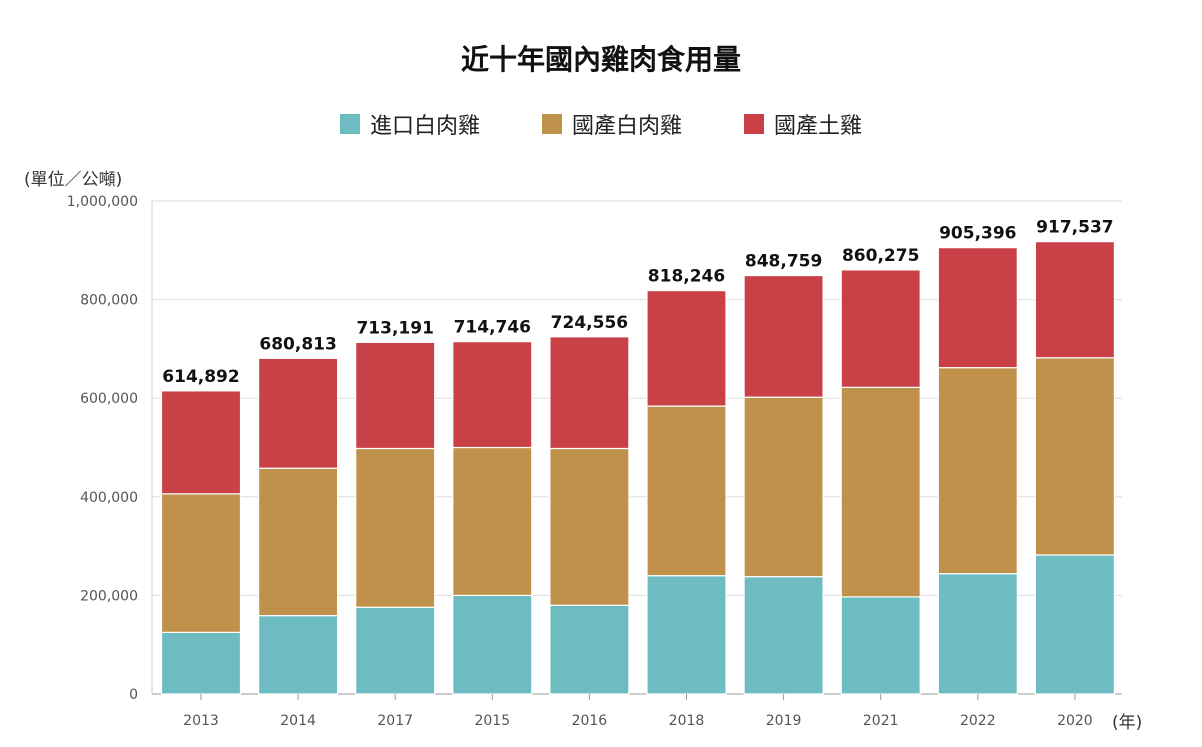 Image resolution: width=1202 pixels, height=747 pixels. Describe the element at coordinates (686, 277) in the screenshot. I see `bar-total-label: 818,246` at that location.